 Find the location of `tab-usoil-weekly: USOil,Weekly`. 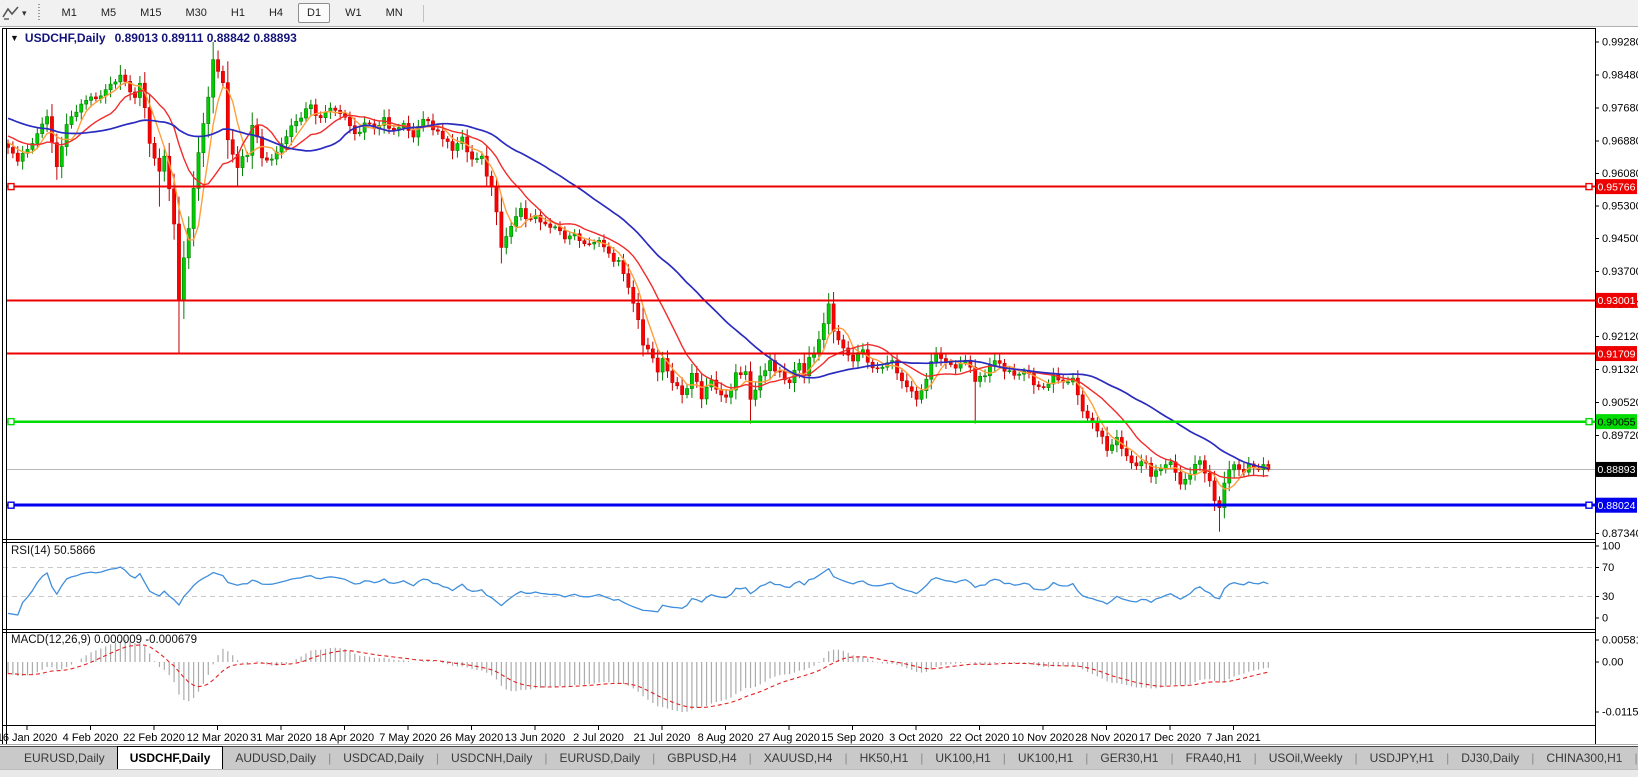

tab-usoil-weekly: USOil,Weekly is located at coordinates (1305, 758).